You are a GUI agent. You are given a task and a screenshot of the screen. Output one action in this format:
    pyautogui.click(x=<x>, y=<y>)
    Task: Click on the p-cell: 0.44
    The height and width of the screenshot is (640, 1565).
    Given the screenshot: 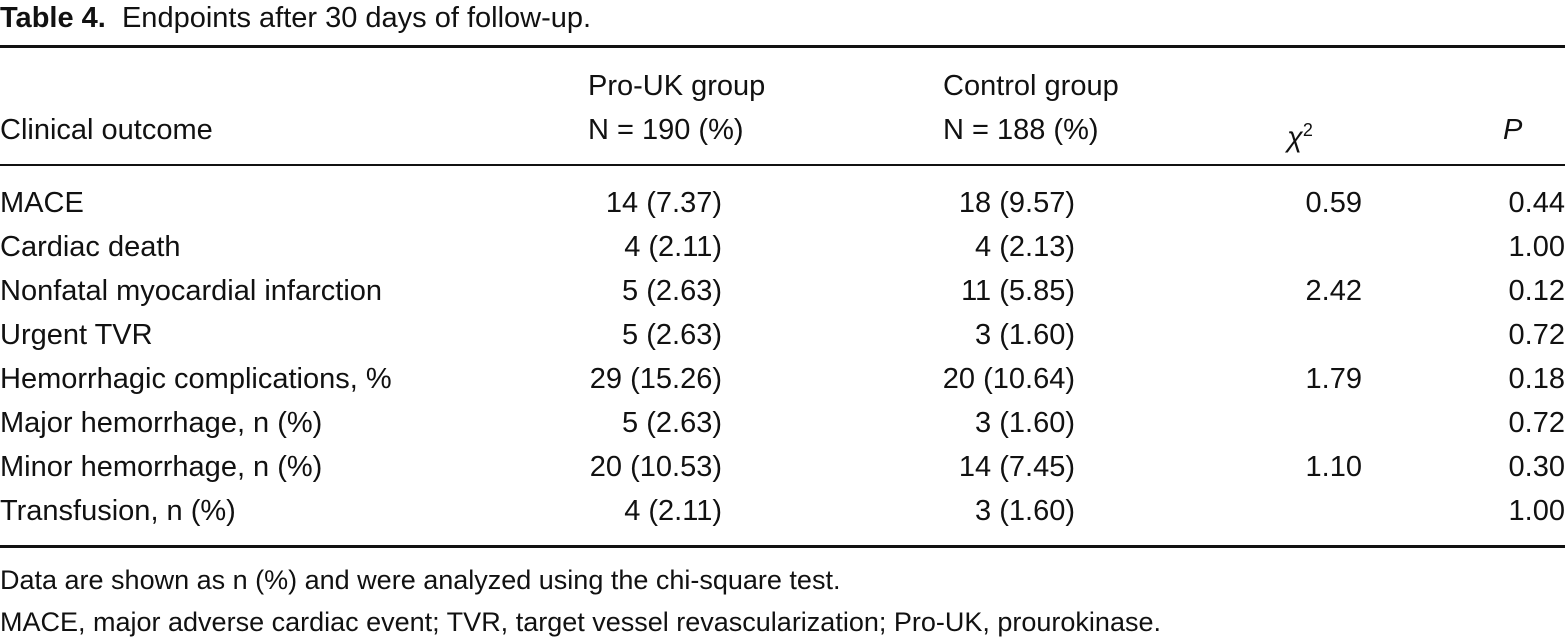 What is the action you would take?
    pyautogui.click(x=1536, y=203)
    